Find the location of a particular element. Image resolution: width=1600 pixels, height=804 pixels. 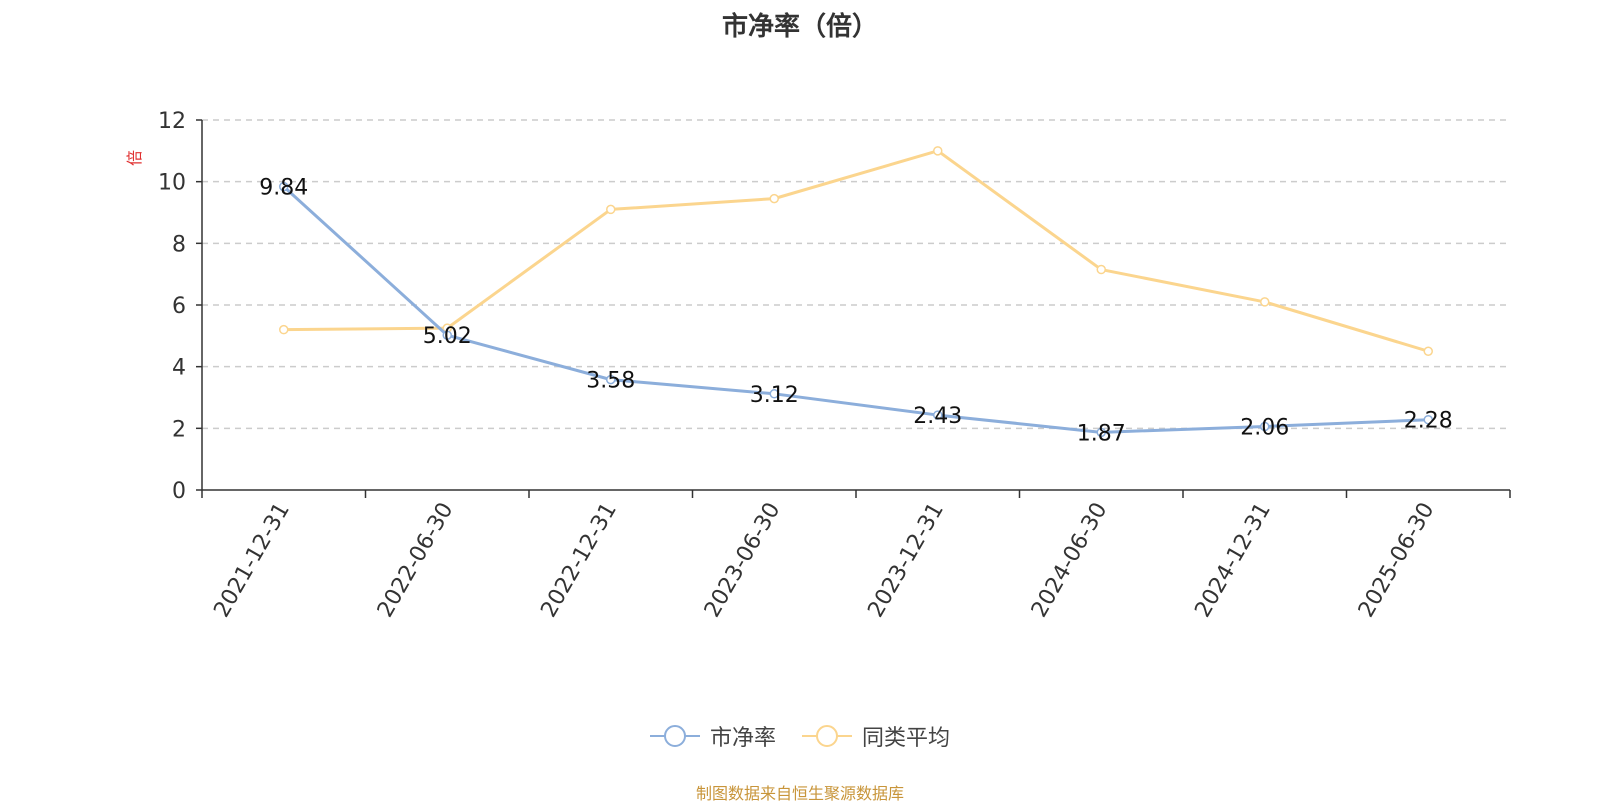

data-label: 2.43 is located at coordinates (937, 416).